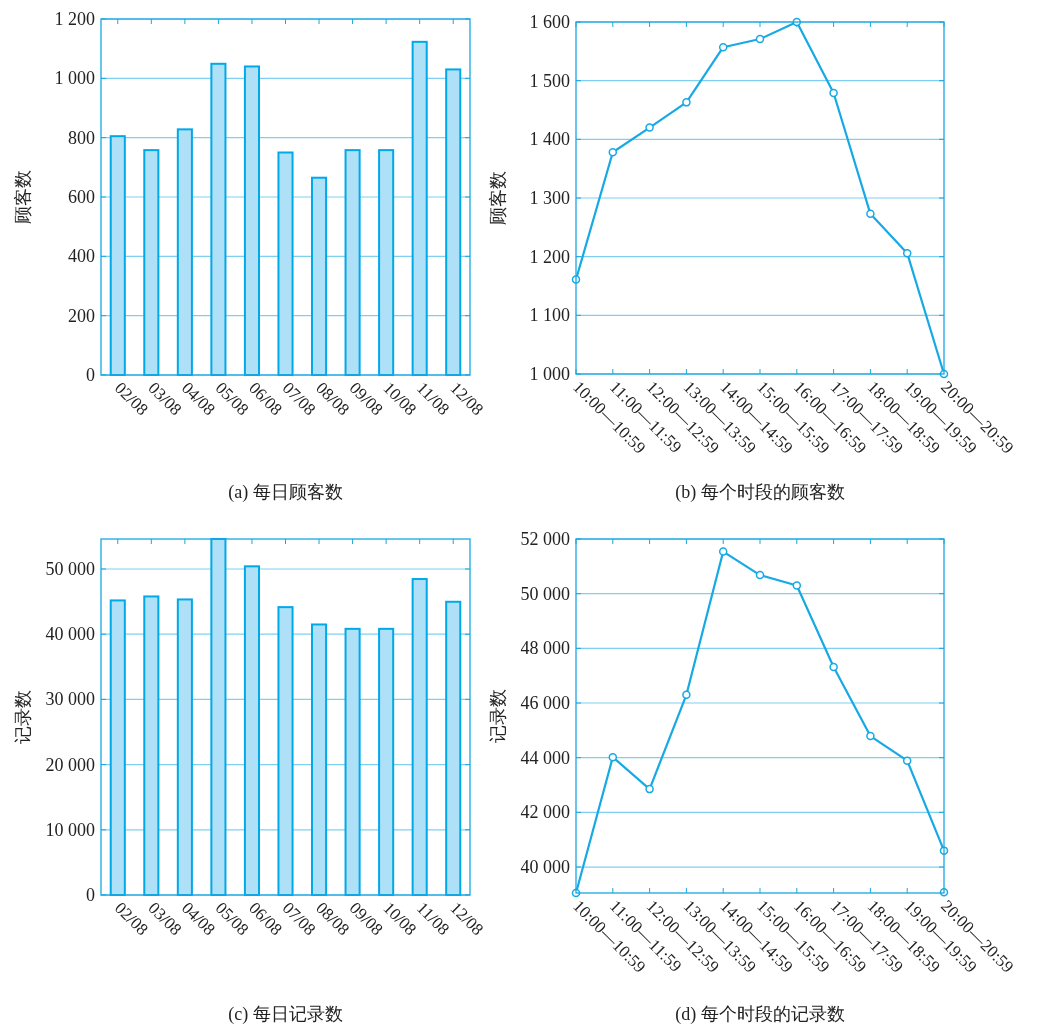 This screenshot has height=1032, width=1044. Describe the element at coordinates (549, 198) in the screenshot. I see `y-tick-label: 1 300` at that location.